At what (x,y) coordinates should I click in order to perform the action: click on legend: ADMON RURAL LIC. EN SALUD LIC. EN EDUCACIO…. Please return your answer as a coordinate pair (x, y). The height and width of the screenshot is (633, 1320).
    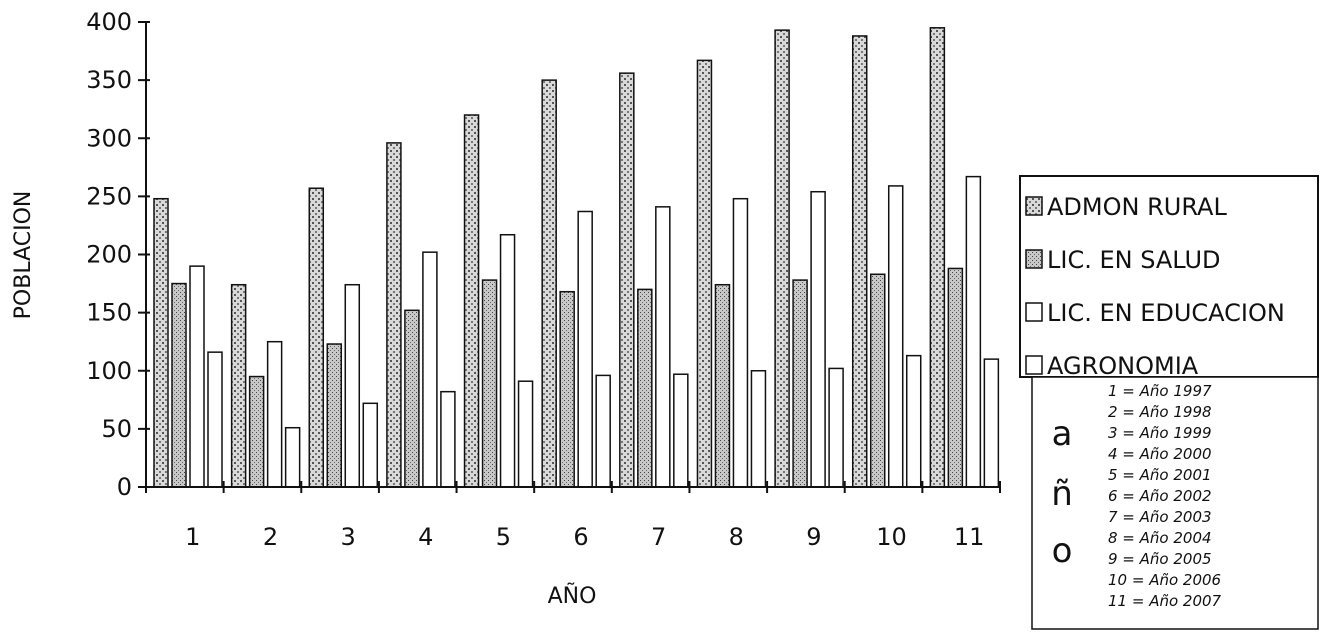
    Looking at the image, I should click on (1169, 277).